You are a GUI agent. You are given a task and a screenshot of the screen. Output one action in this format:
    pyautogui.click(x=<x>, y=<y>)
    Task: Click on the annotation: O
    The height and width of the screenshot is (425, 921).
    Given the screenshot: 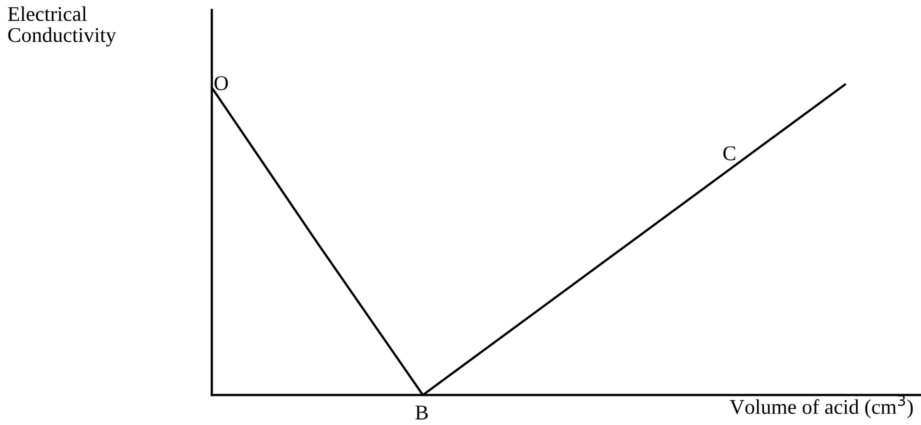 What is the action you would take?
    pyautogui.click(x=221, y=83)
    